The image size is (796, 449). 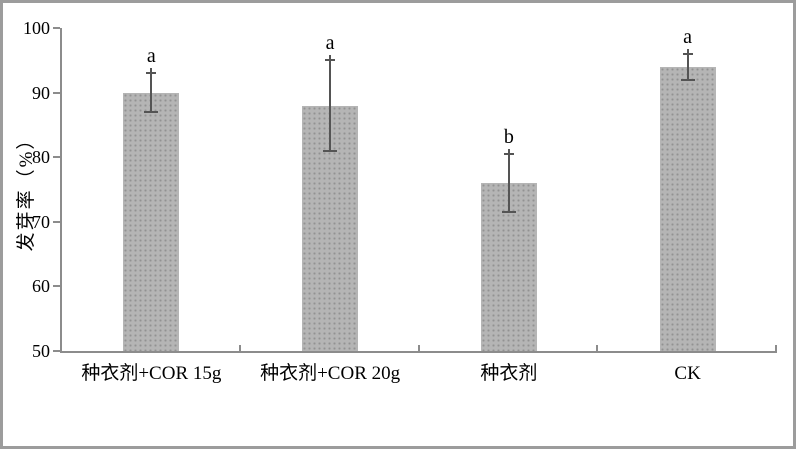 I want to click on y-tick-label: 80, so click(x=41, y=157).